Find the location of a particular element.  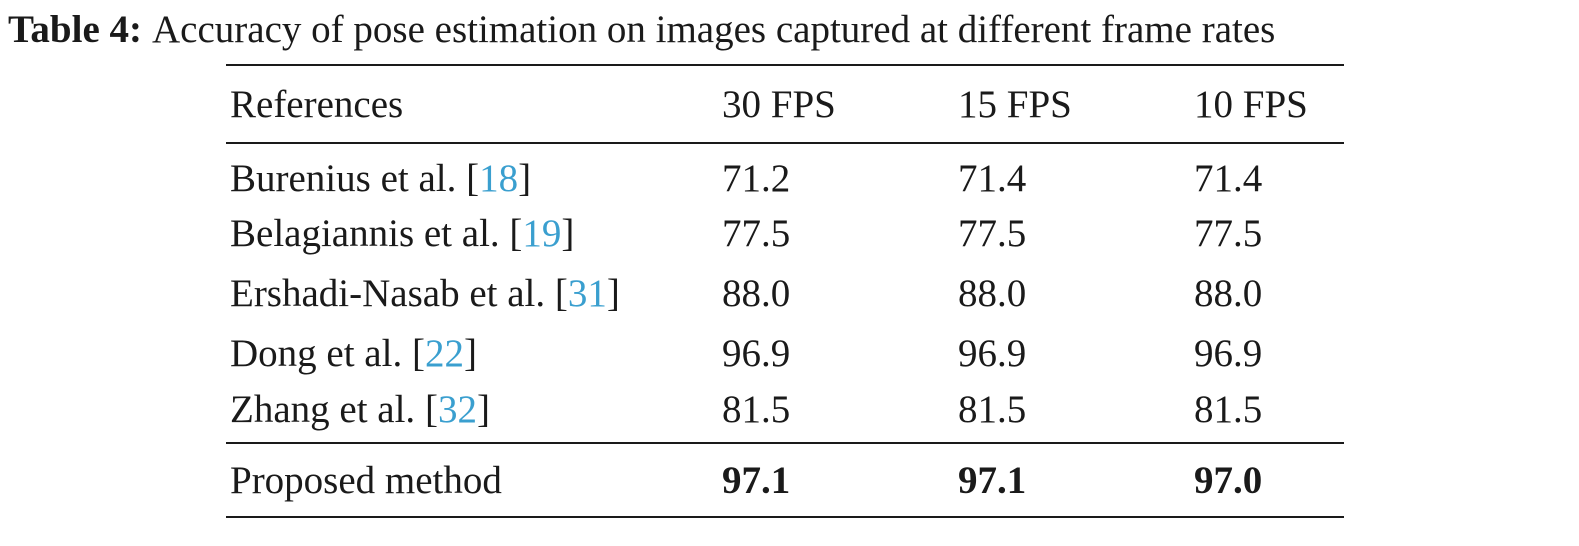

table-row: Burenius et al. [18] 71.2 71.4 71.4 is located at coordinates (785, 173).